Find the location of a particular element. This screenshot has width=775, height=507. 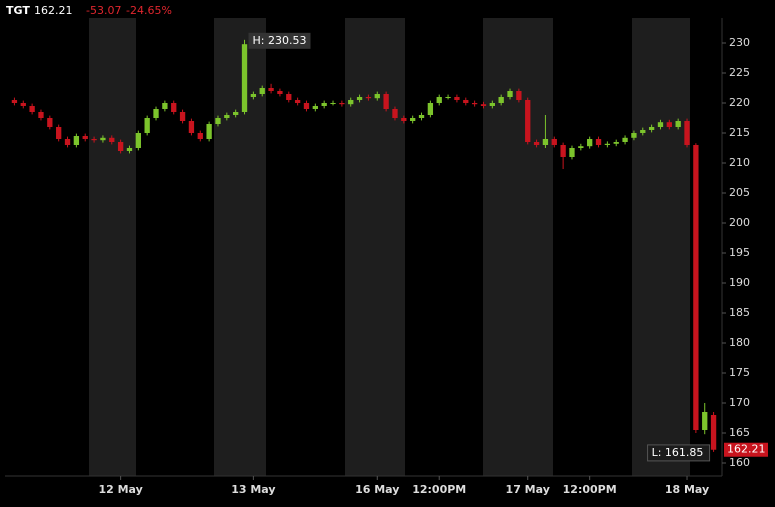

y-tick-label: 205 is located at coordinates (739, 192).